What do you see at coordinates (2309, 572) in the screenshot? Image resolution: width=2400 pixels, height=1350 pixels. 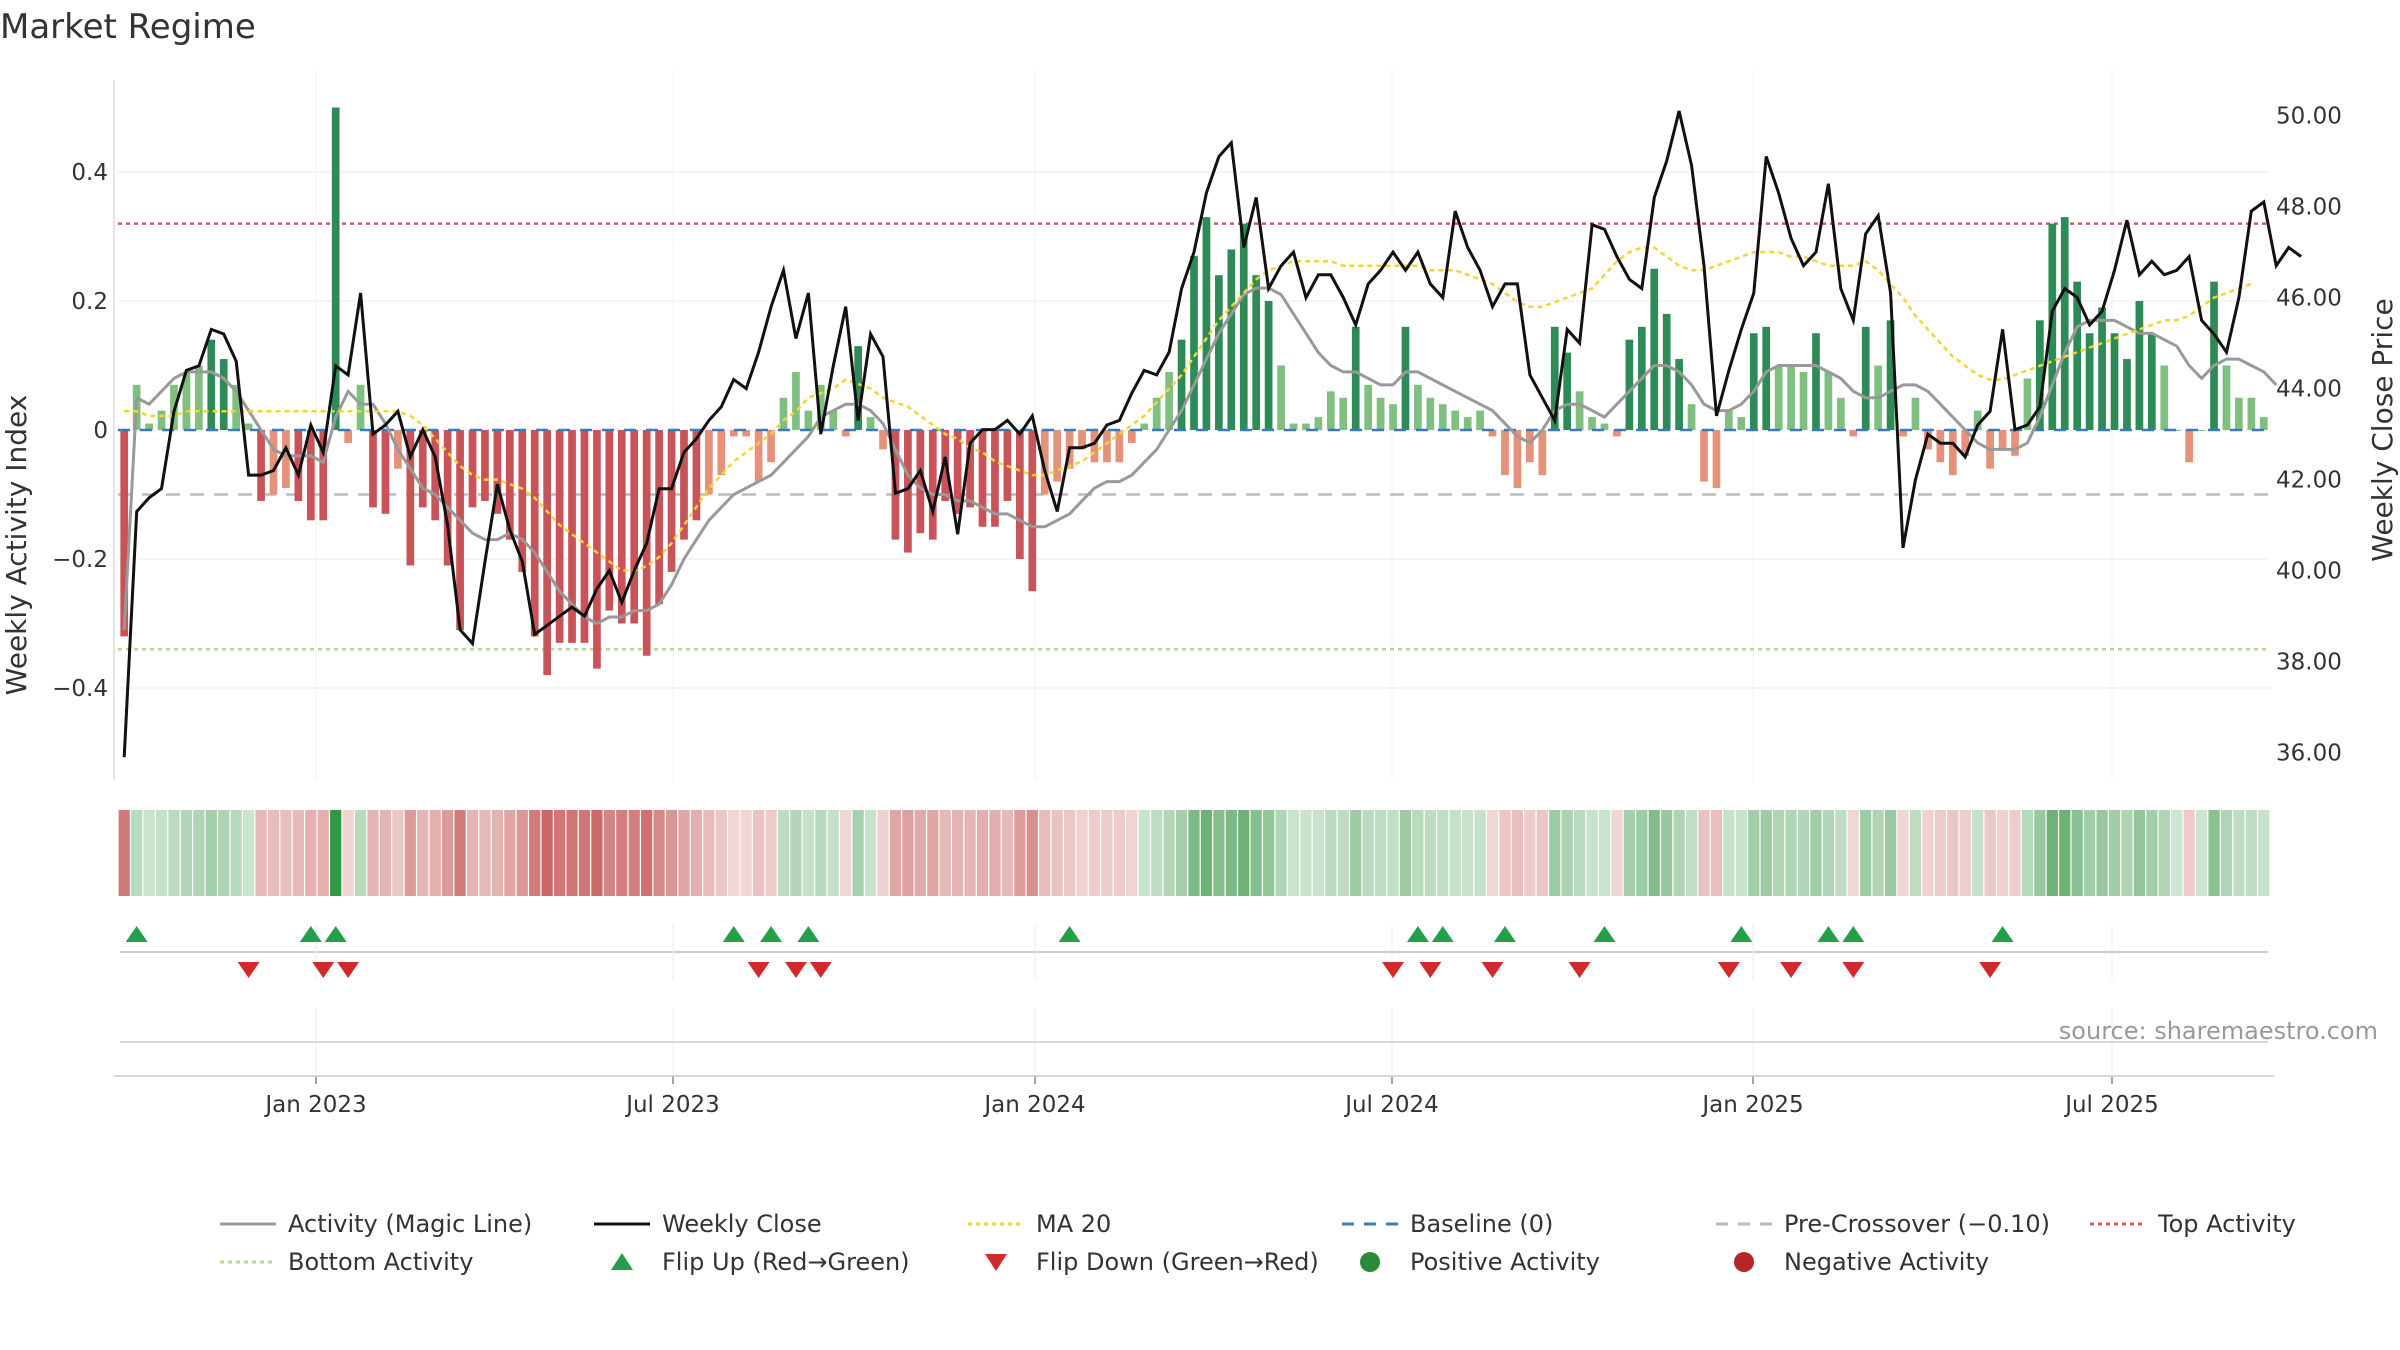 I see `y-right-tick: 40.00` at bounding box center [2309, 572].